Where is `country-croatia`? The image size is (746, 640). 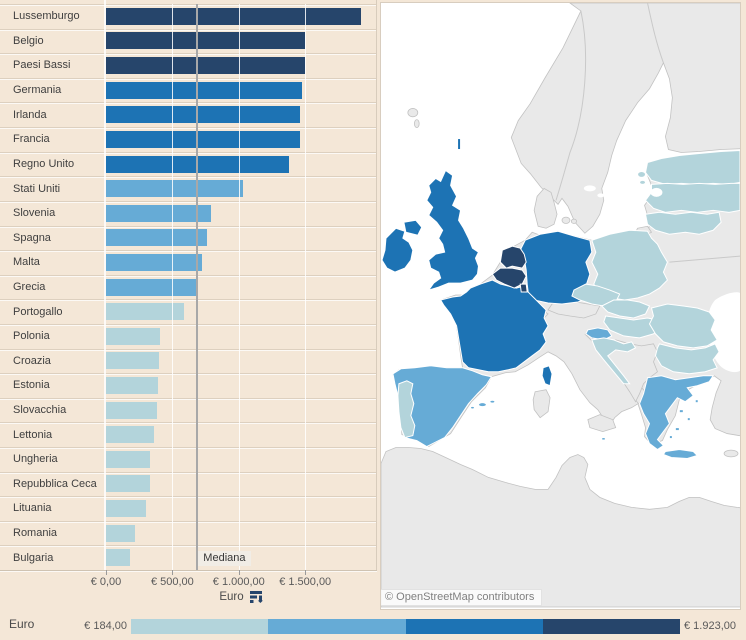
country-croatia is located at coordinates (614, 361).